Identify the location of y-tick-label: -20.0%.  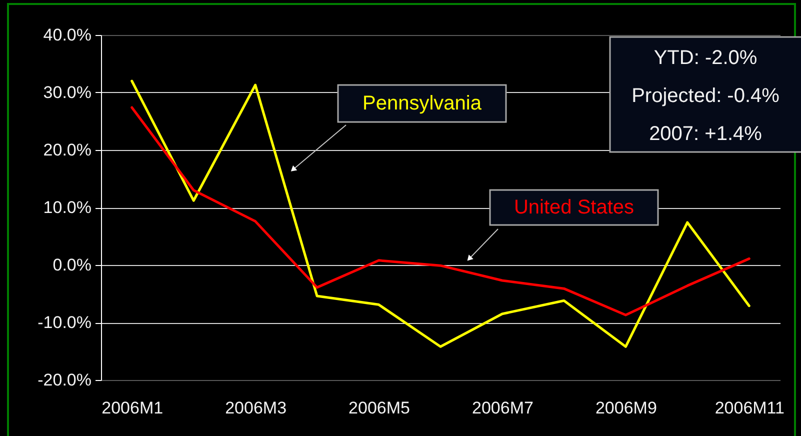
(65, 380).